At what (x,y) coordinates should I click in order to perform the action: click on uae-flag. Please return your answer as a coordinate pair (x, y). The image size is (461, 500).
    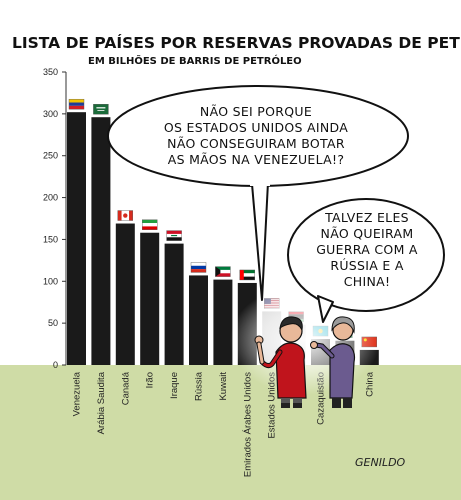
    Looking at the image, I should click on (247, 275).